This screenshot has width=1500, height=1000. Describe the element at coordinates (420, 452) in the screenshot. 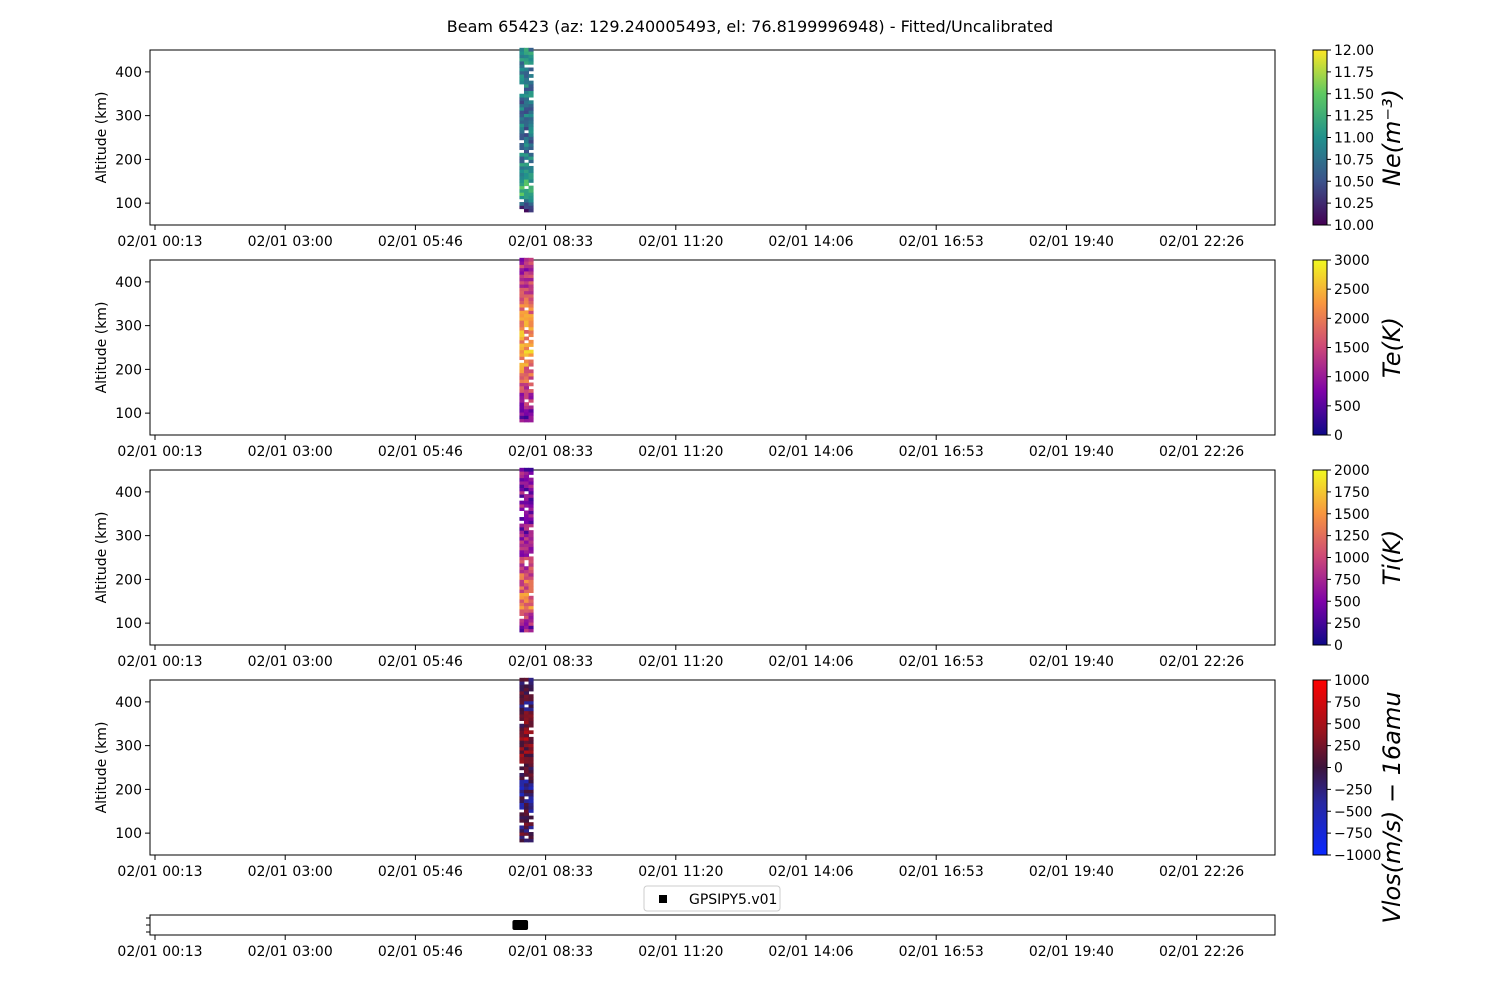

I see `x-tick-label: 02/01 05:46` at that location.